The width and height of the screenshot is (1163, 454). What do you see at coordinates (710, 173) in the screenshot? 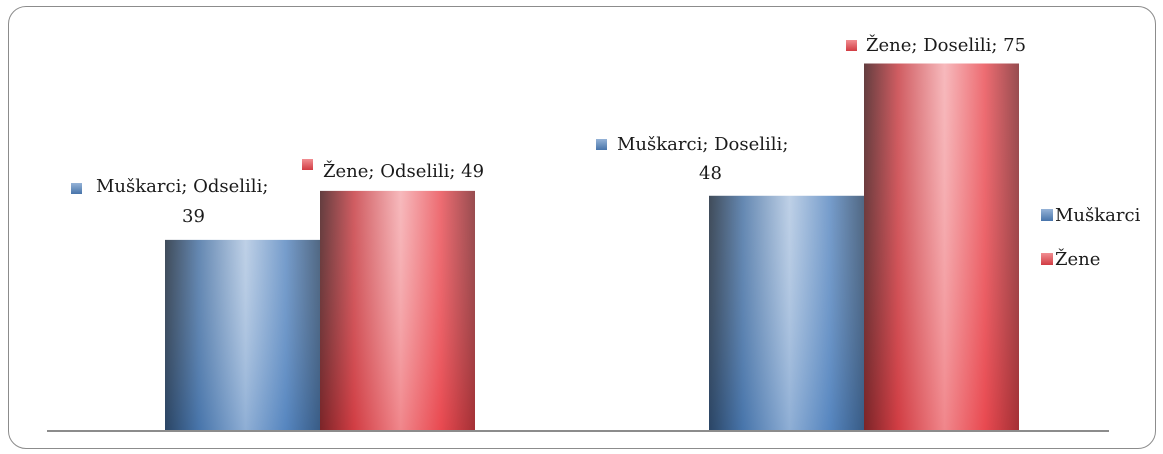
I see `data-label-text: 48` at bounding box center [710, 173].